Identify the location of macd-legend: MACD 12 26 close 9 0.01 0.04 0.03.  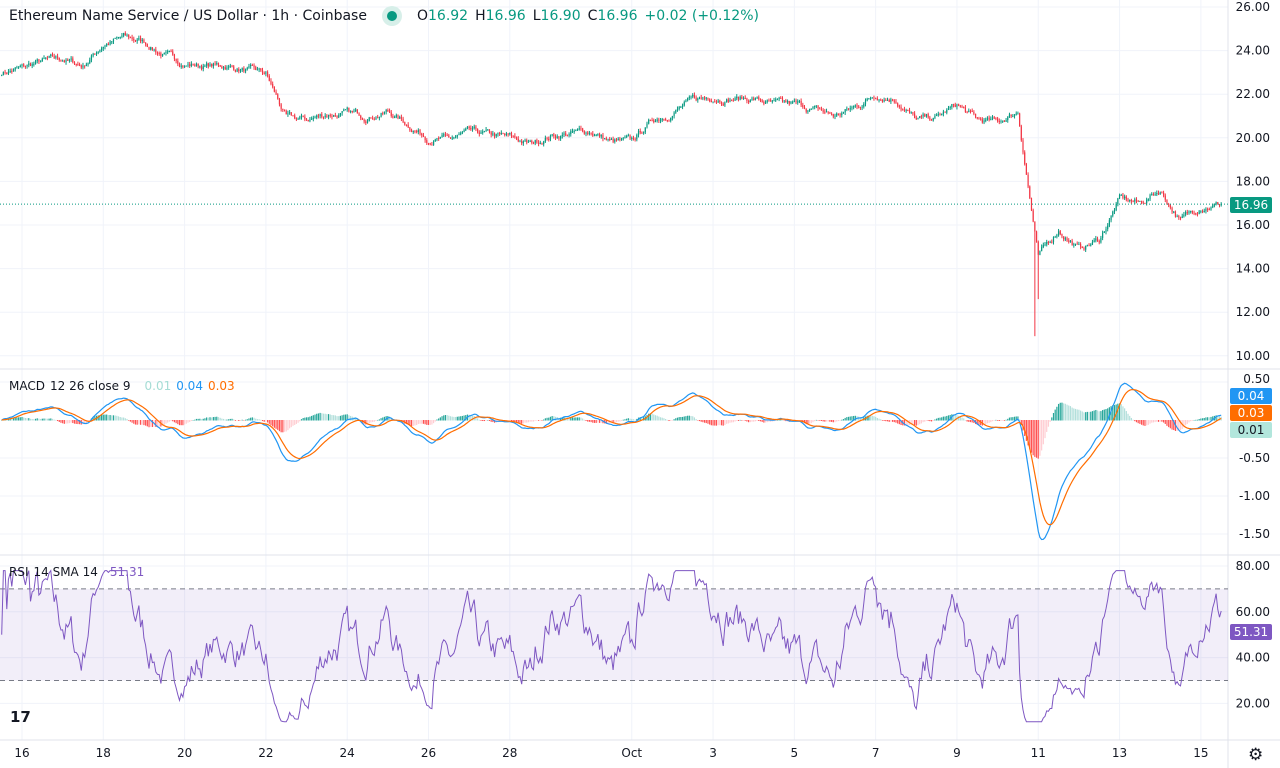
(124, 386).